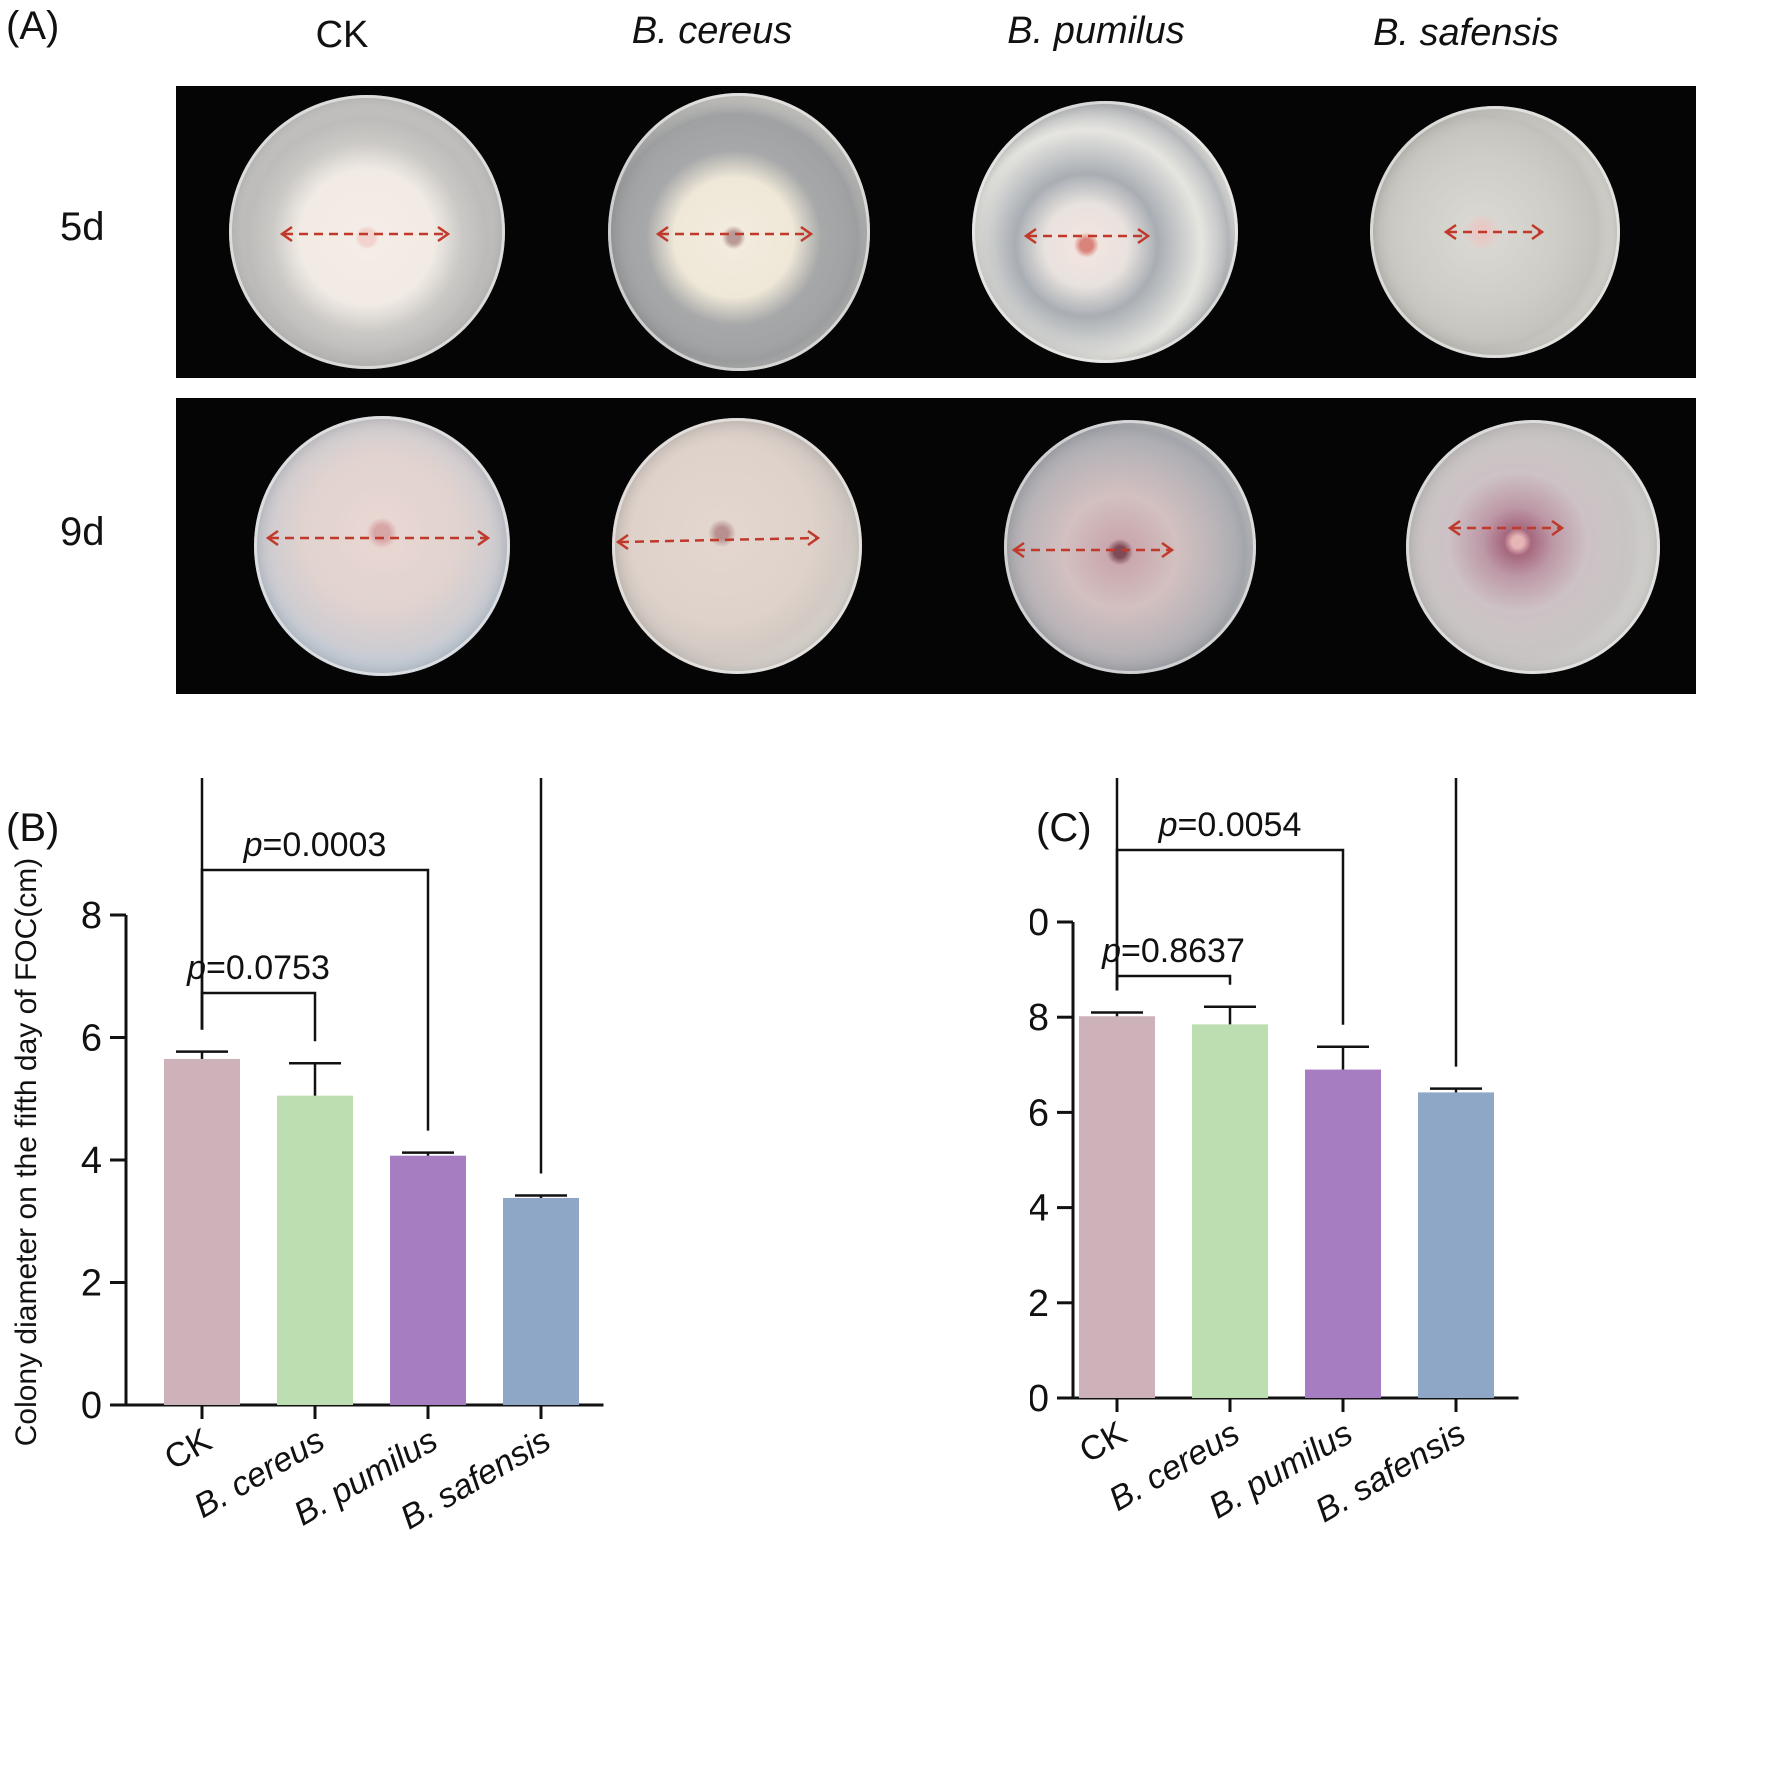 This screenshot has width=1772, height=1778. I want to click on plate-b-pumilus-5d, so click(1105, 232).